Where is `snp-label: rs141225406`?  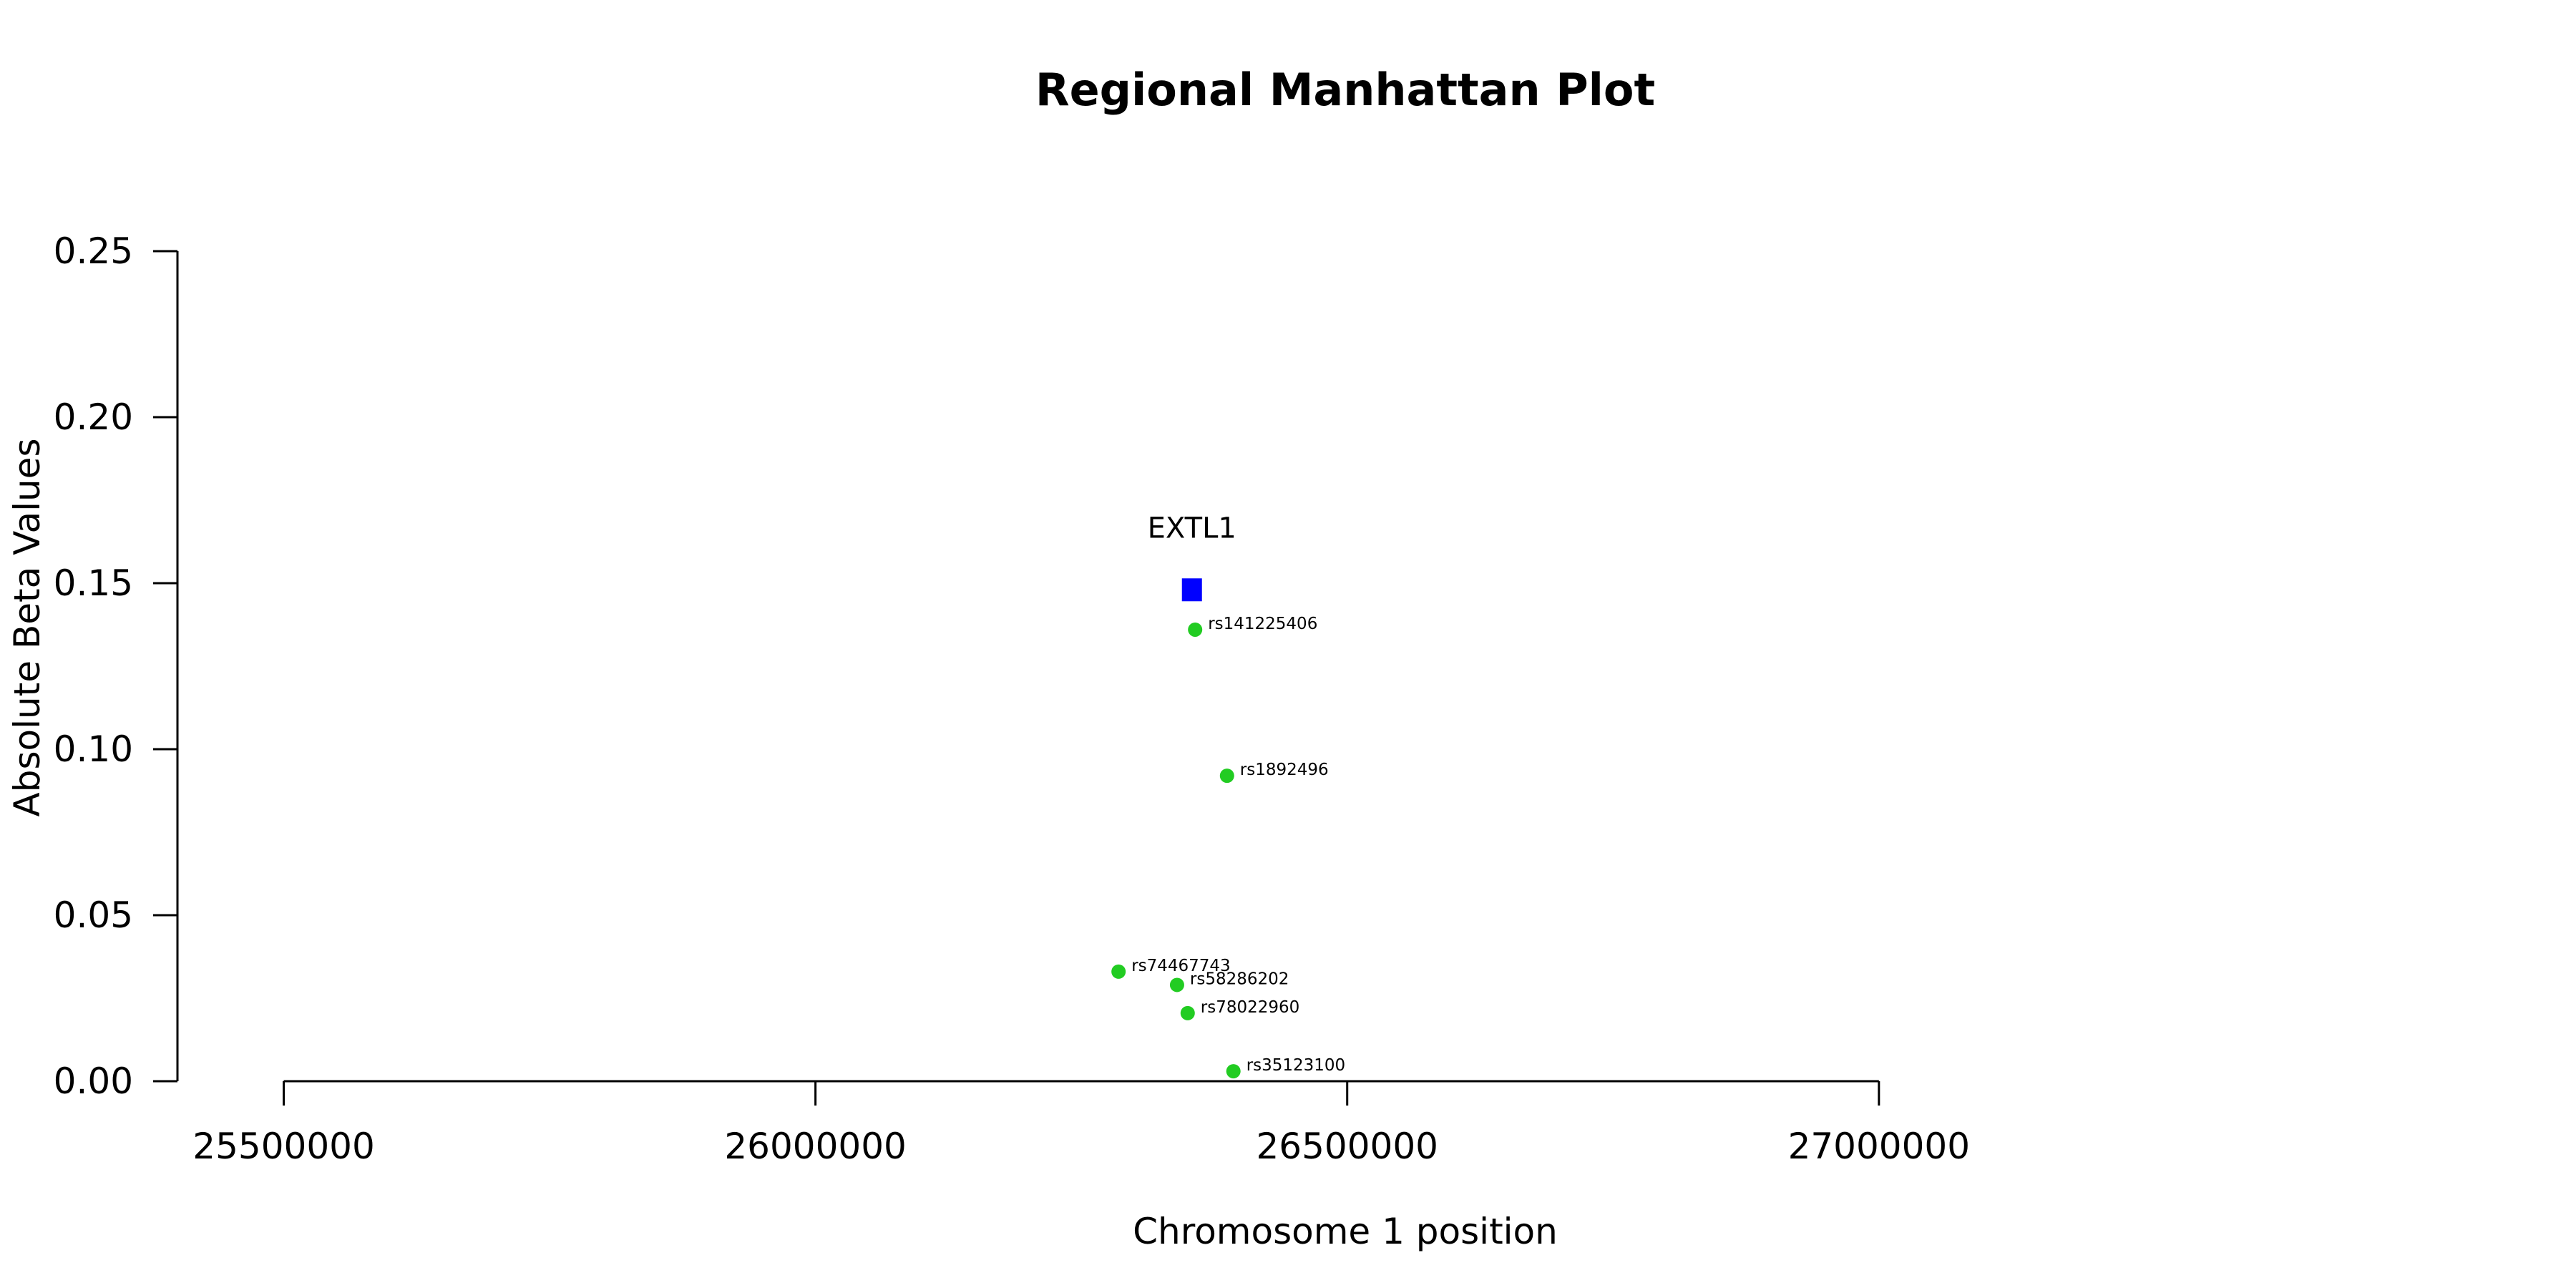
snp-label: rs141225406 is located at coordinates (1262, 624).